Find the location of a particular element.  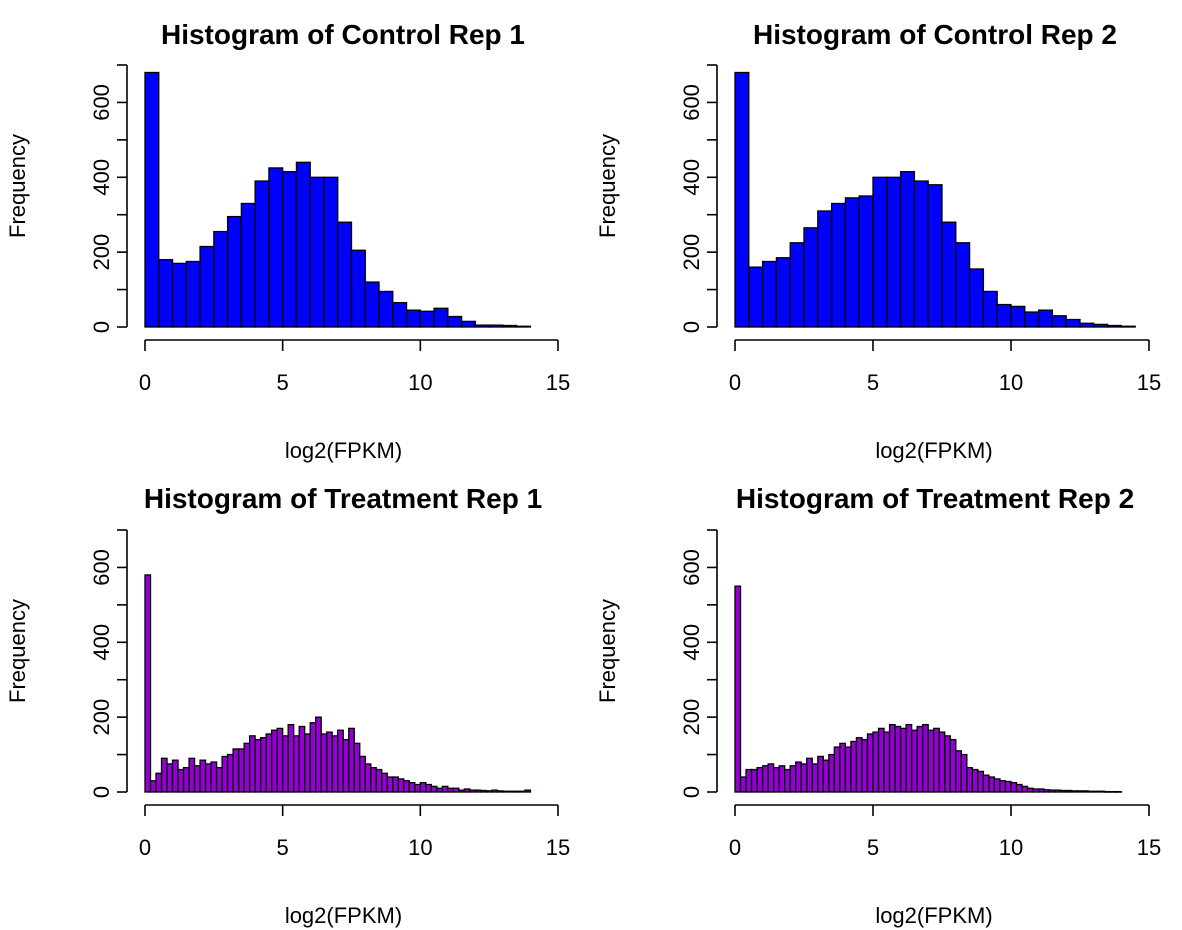

chart-title: Histogram of Treatment Rep 2 is located at coordinates (935, 498).